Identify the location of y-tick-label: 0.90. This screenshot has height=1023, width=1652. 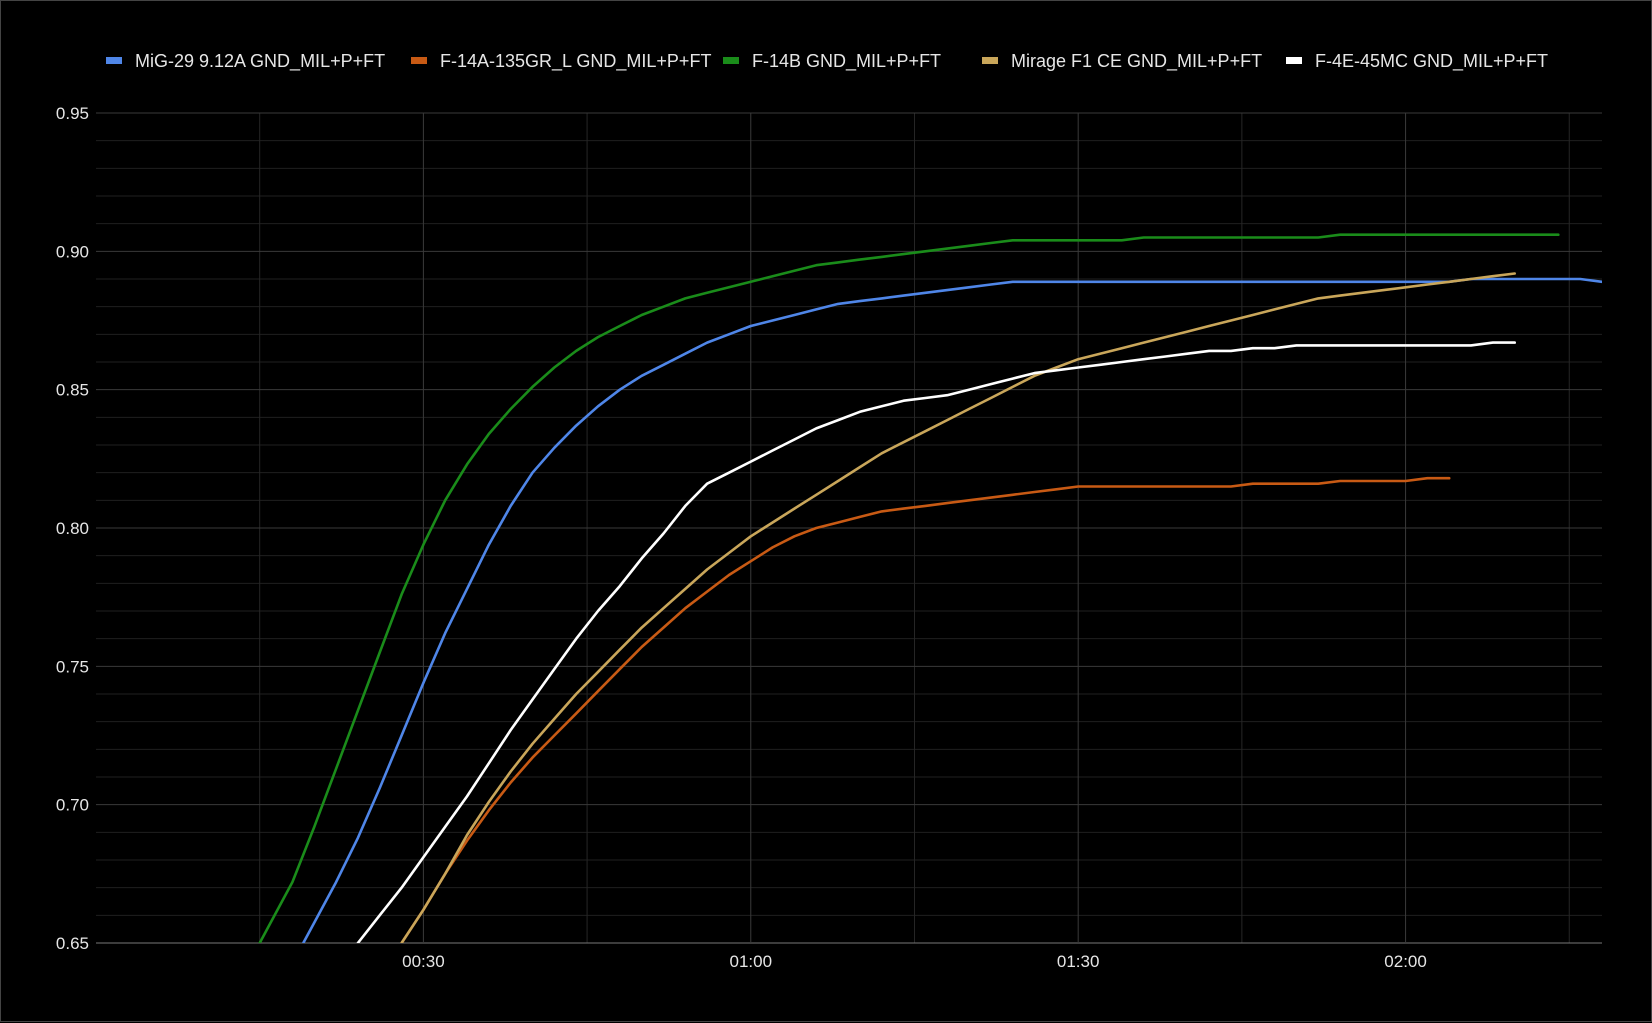
(72, 251).